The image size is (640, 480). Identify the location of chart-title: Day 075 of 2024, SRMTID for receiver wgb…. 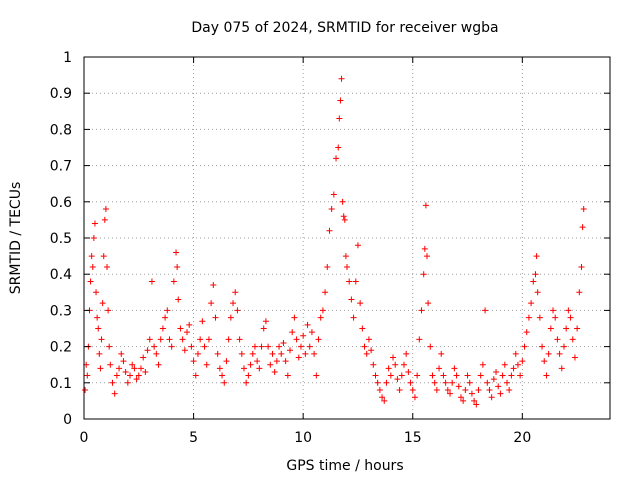
(344, 28).